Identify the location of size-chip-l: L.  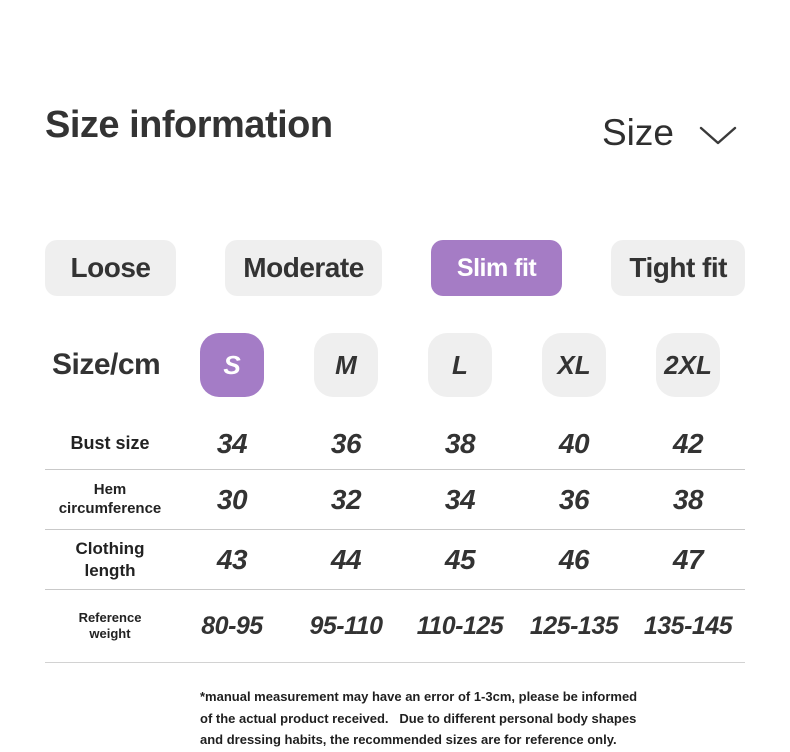
(460, 365).